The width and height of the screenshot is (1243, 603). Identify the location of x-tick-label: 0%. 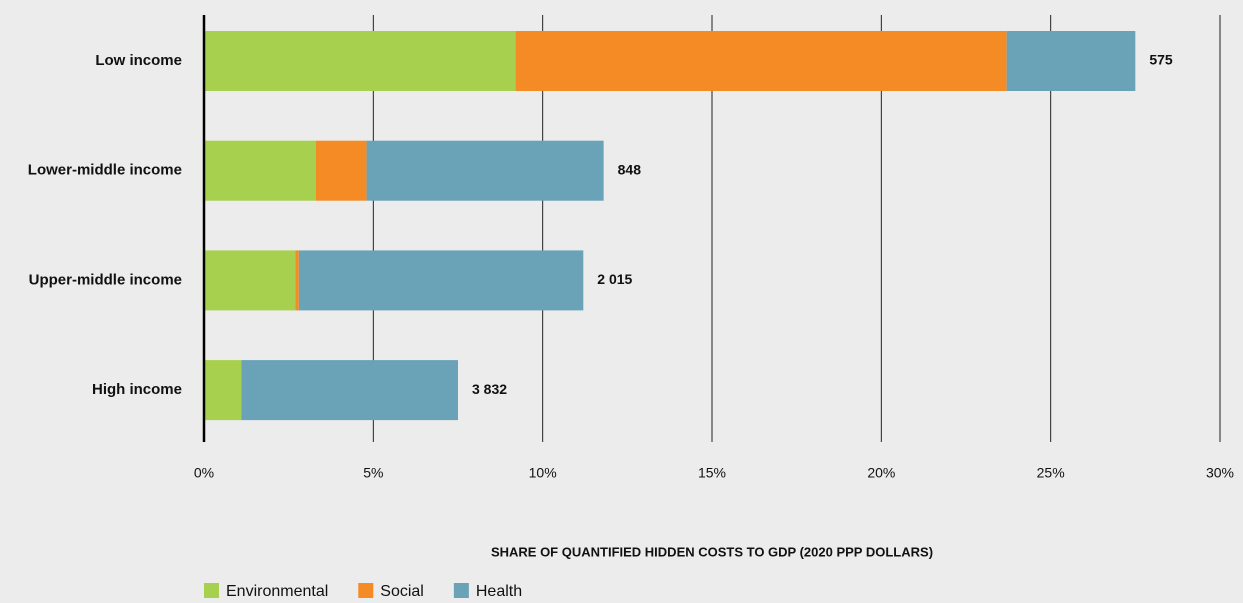
(204, 473).